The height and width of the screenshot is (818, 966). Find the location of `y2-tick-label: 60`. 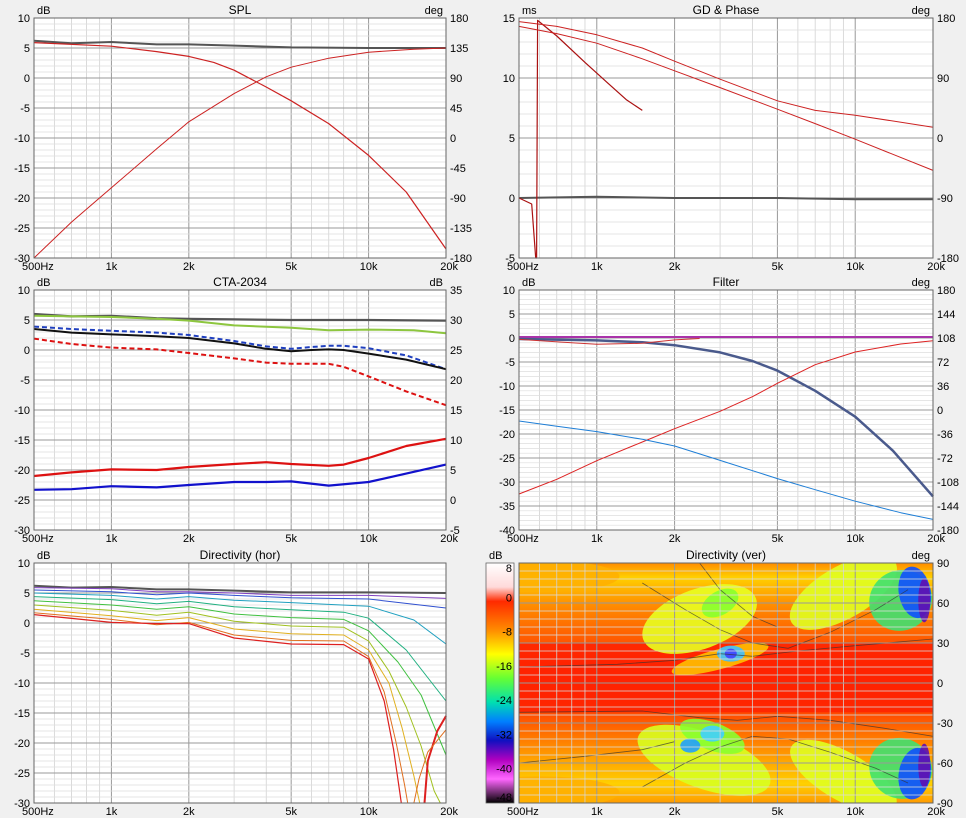

y2-tick-label: 60 is located at coordinates (943, 604).